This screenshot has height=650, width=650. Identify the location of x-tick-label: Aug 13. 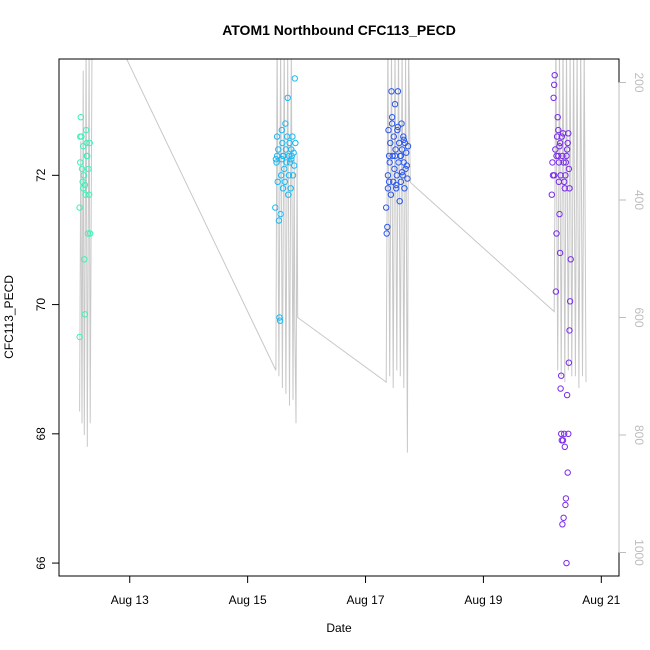
(130, 600).